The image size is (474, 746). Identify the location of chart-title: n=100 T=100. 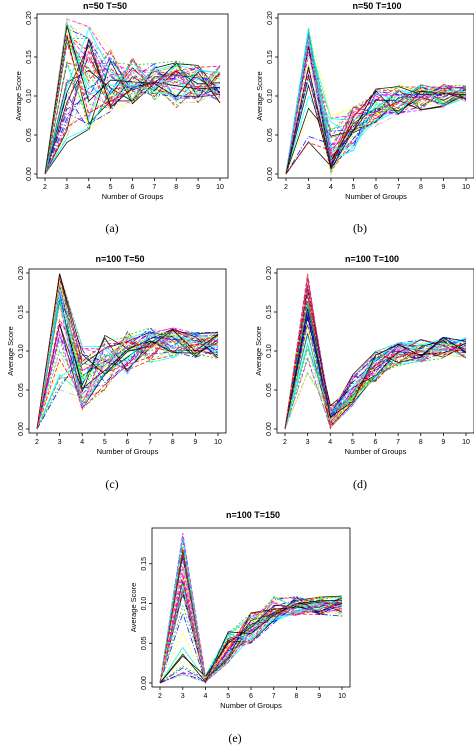
(372, 259).